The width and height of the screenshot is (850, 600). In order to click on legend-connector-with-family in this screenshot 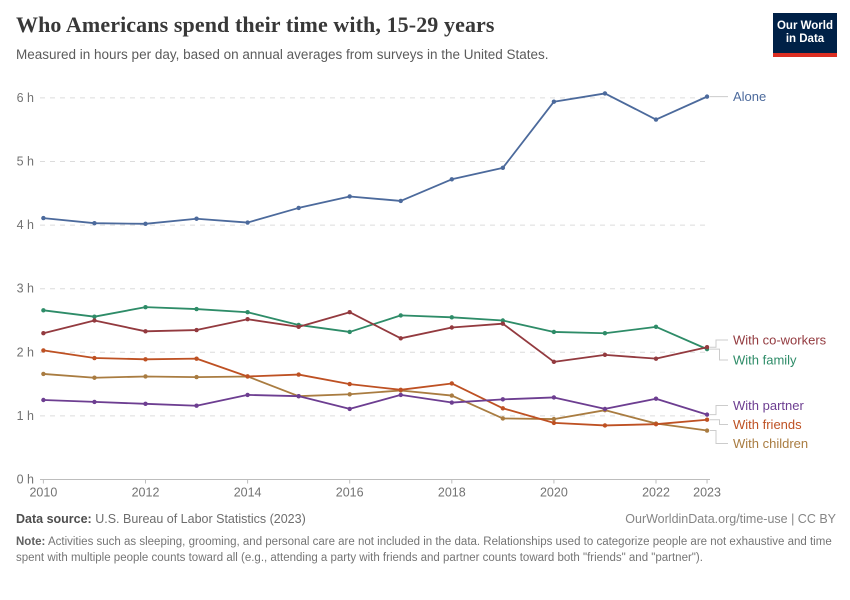, I will do `click(719, 354)`.